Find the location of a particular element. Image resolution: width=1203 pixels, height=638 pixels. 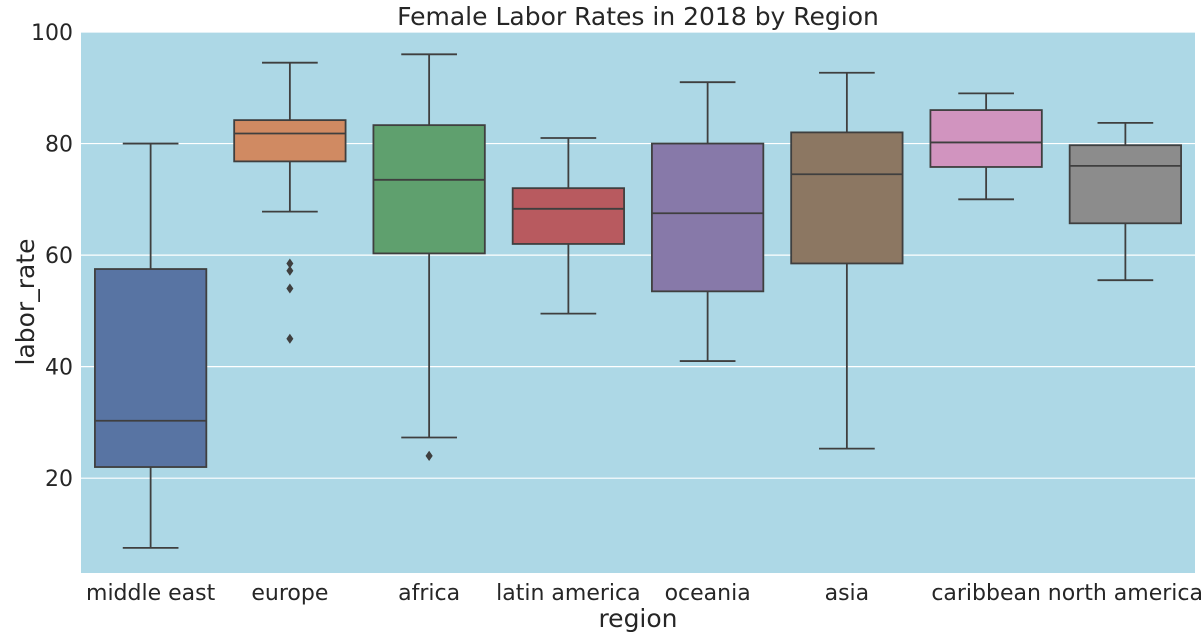

x-tick-europe: europe is located at coordinates (289, 593).